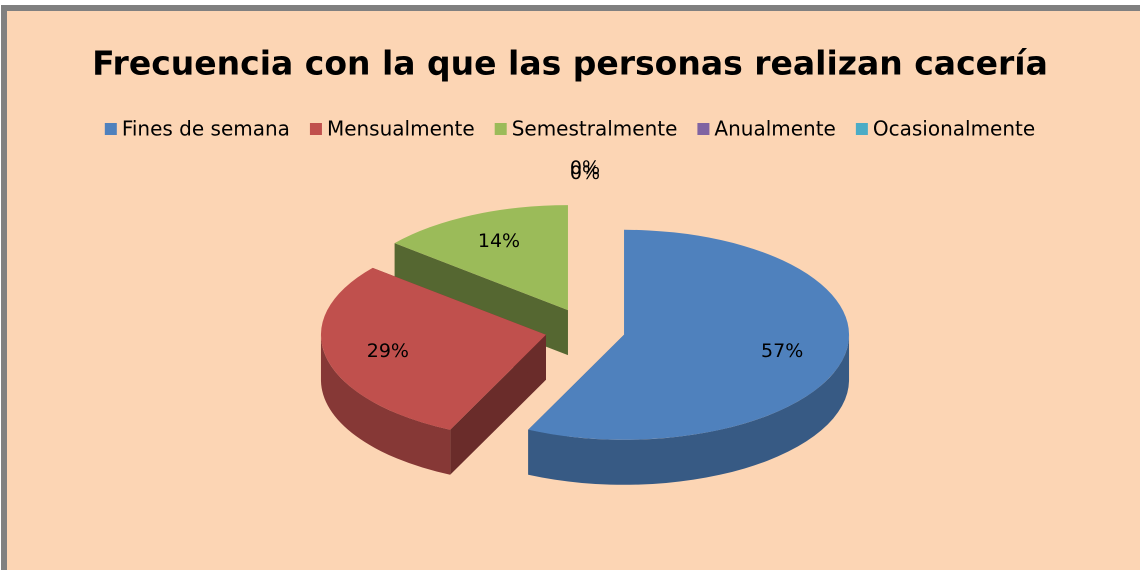 The height and width of the screenshot is (570, 1140). What do you see at coordinates (782, 351) in the screenshot?
I see `data-label: 57%` at bounding box center [782, 351].